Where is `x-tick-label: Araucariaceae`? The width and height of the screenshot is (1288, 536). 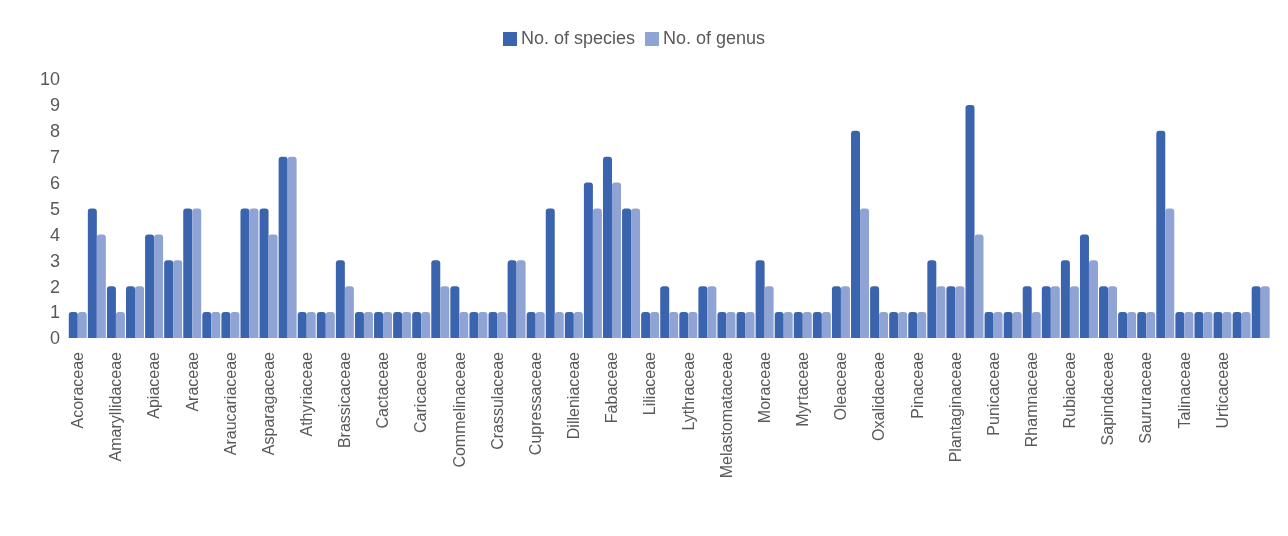
x-tick-label: Araucariaceae is located at coordinates (230, 403).